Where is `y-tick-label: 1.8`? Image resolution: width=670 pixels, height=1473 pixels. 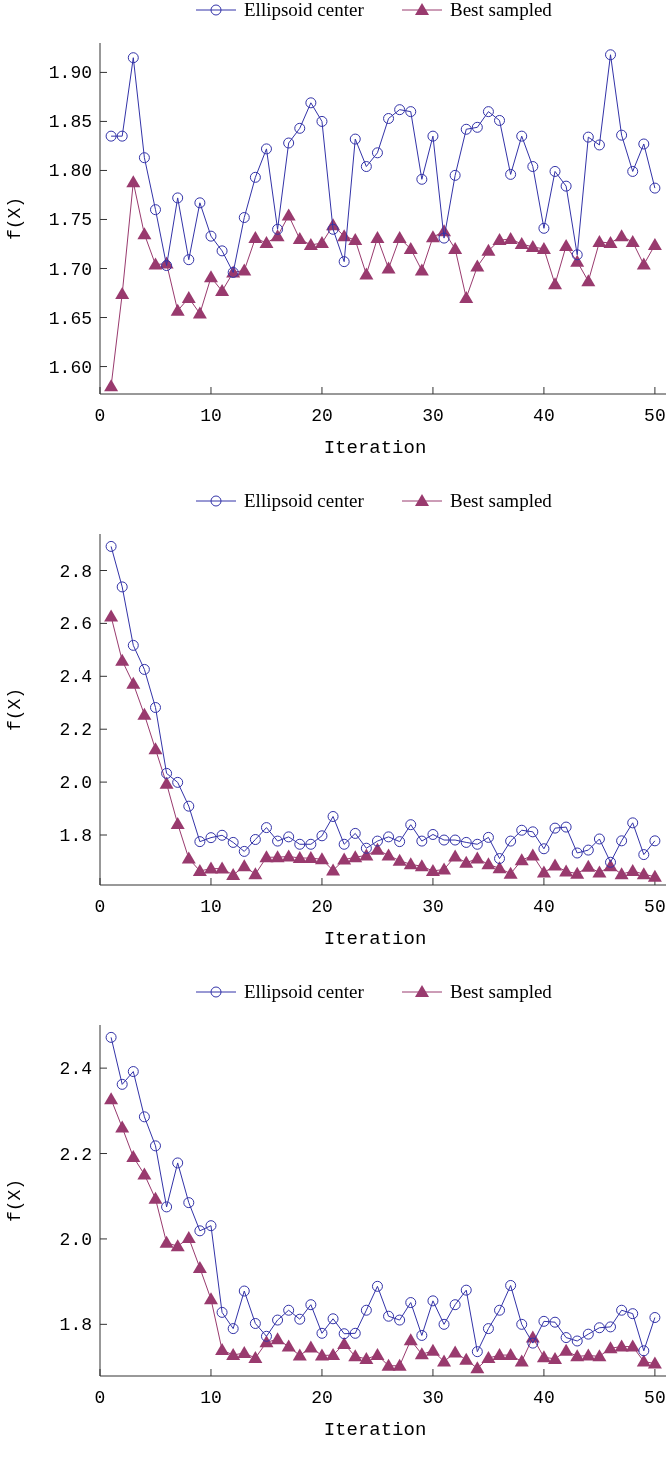 y-tick-label: 1.8 is located at coordinates (75, 836).